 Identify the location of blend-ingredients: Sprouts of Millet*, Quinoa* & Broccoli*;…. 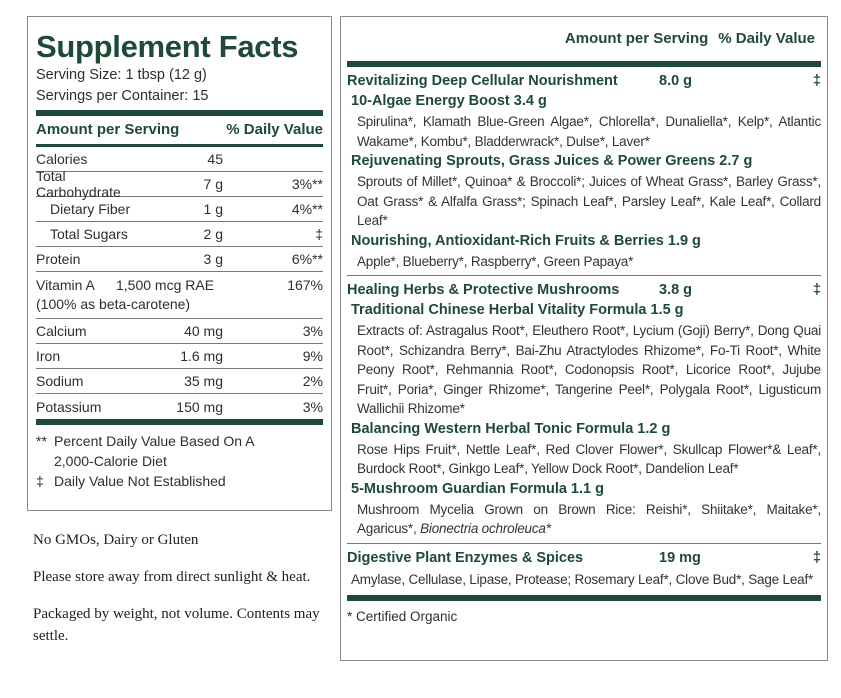
(589, 201).